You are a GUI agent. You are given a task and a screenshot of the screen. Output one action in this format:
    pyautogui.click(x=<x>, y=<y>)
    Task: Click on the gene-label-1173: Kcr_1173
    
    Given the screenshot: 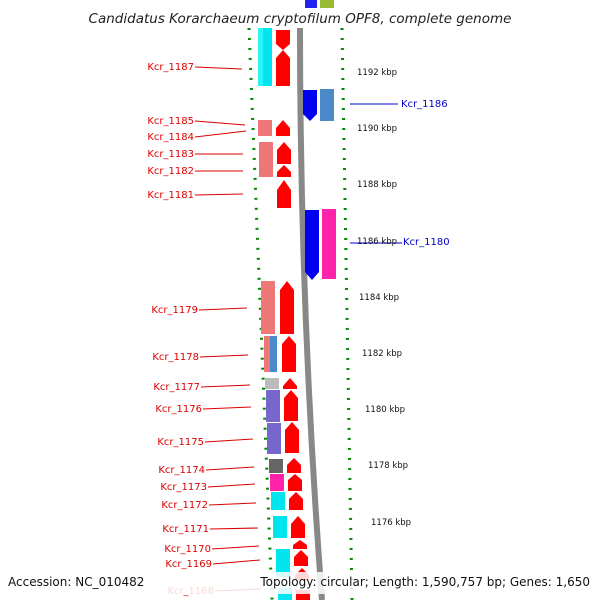 What is the action you would take?
    pyautogui.click(x=183, y=487)
    